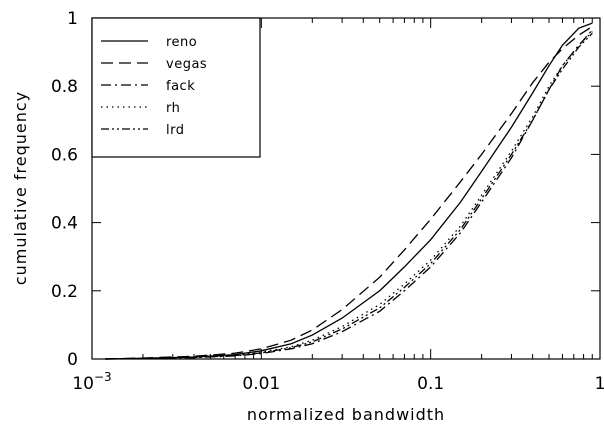 The width and height of the screenshot is (604, 432). I want to click on y-tick-label: 1, so click(72, 19).